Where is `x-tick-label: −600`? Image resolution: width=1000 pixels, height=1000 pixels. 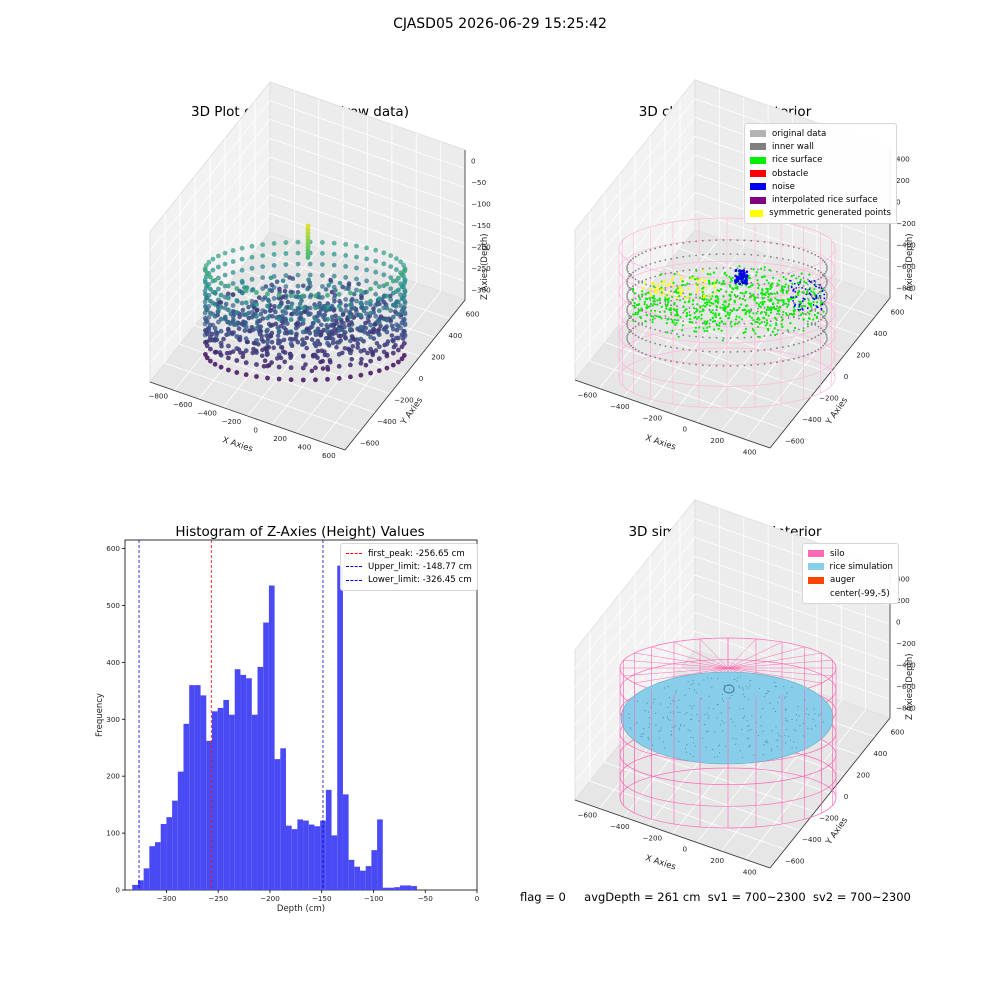
x-tick-label: −600 is located at coordinates (587, 815).